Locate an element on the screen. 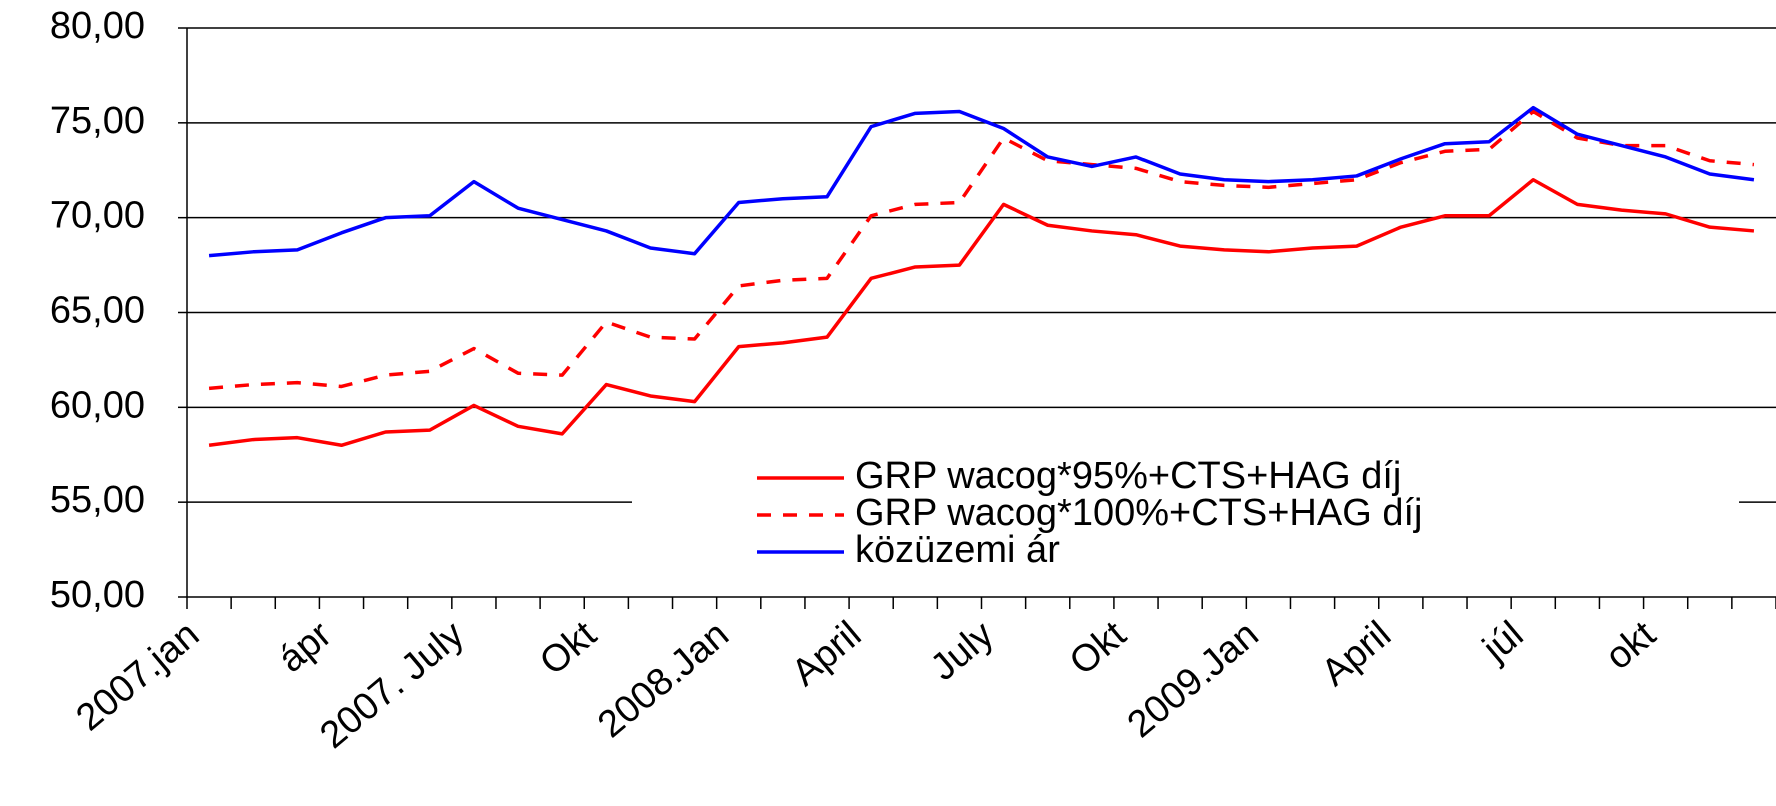  y-tick-label: 50,00 is located at coordinates (97, 595).